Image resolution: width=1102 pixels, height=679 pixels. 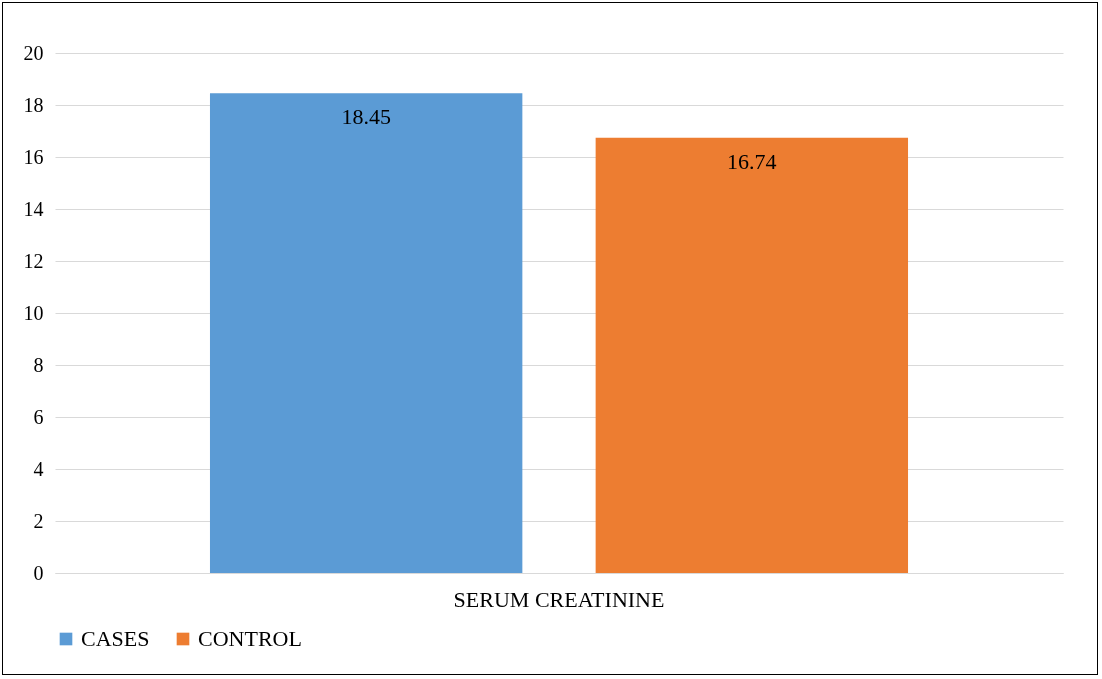 What do you see at coordinates (38, 468) in the screenshot?
I see `y-tick-label: 4` at bounding box center [38, 468].